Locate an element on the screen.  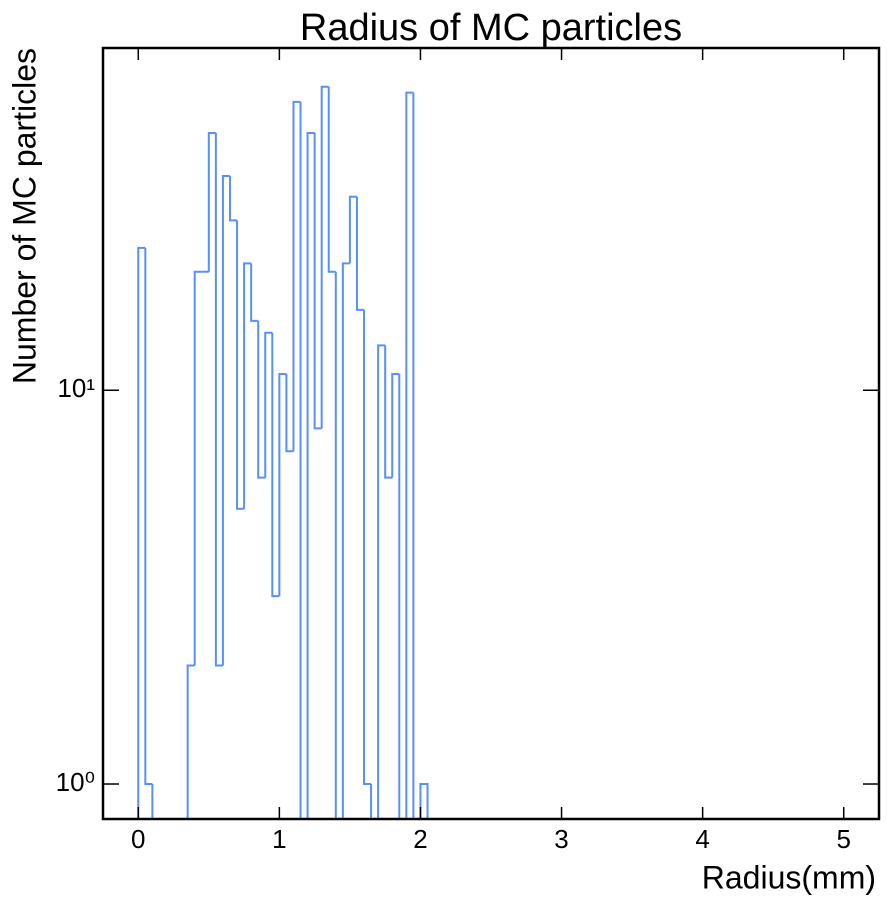
y-tick-label: 10¹ is located at coordinates (76, 388).